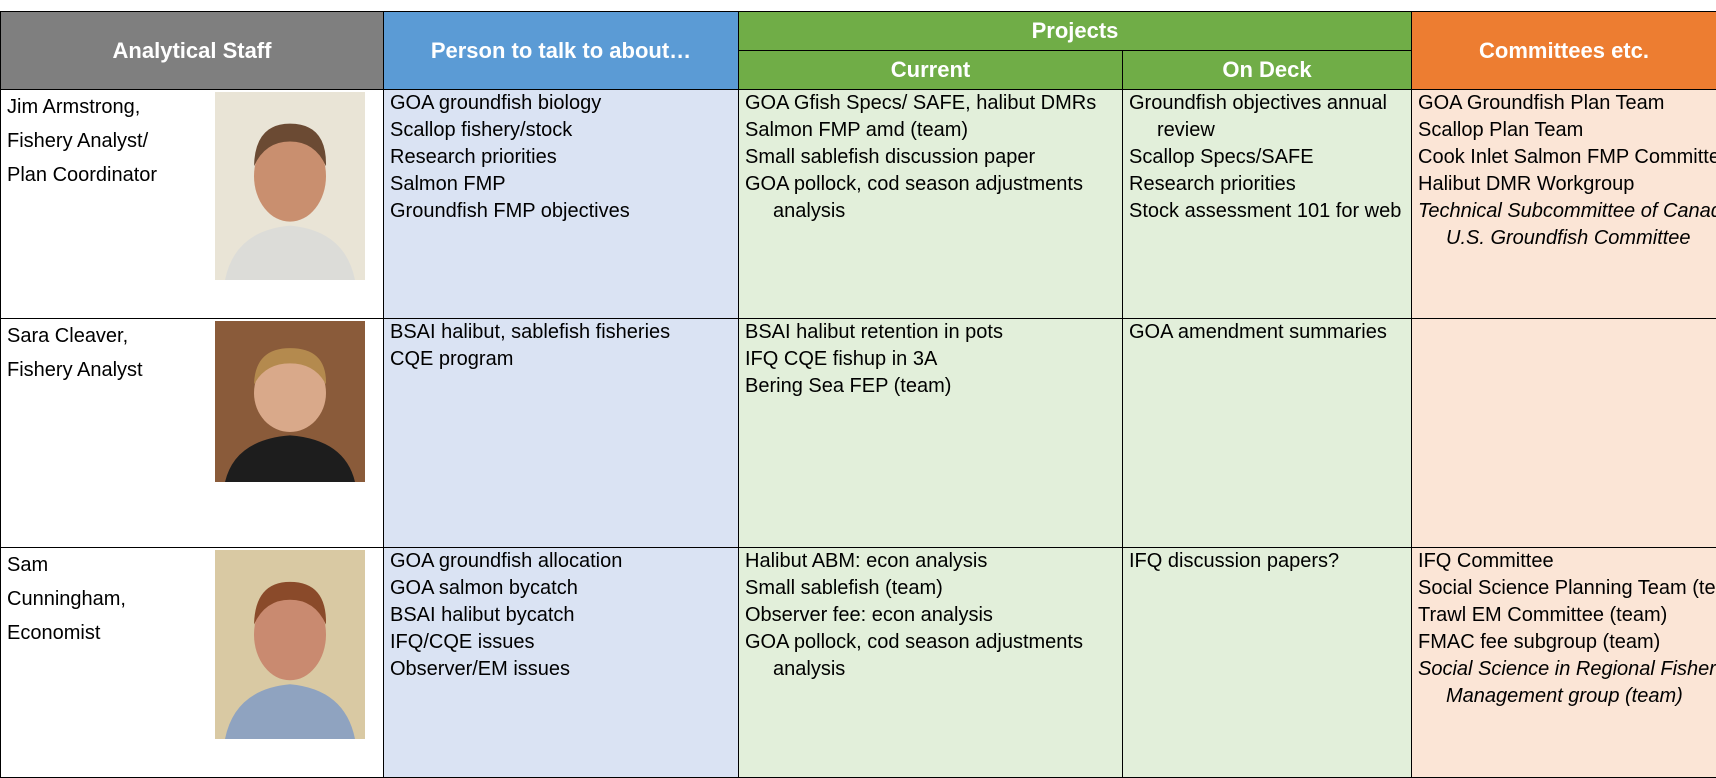 The image size is (1716, 778). Describe the element at coordinates (1567, 103) in the screenshot. I see `committee-item: GOA Groundfish Plan Team` at that location.